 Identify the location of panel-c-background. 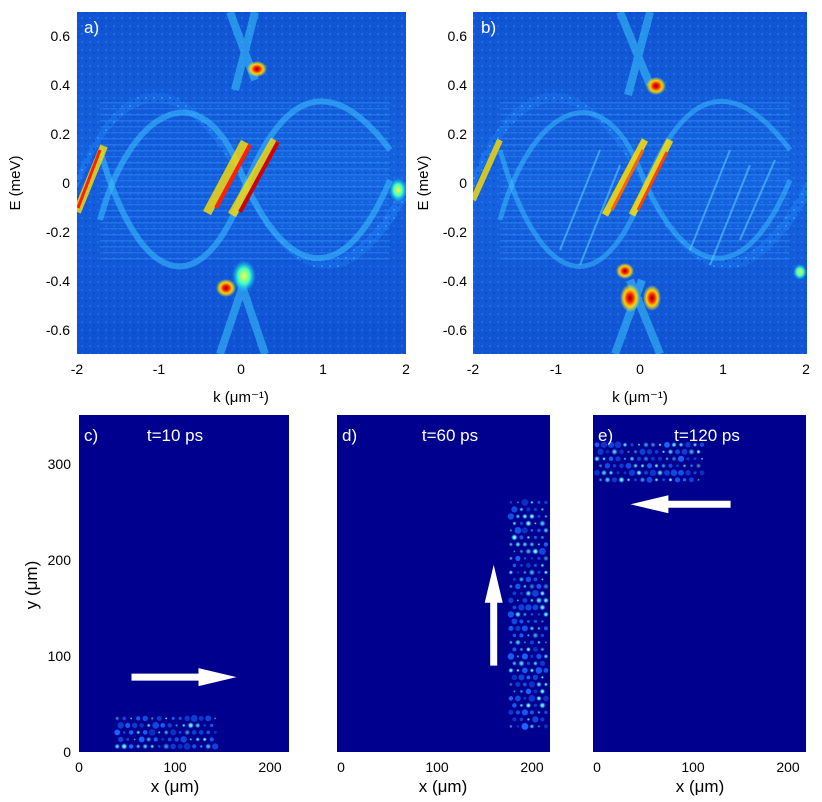
(184, 583).